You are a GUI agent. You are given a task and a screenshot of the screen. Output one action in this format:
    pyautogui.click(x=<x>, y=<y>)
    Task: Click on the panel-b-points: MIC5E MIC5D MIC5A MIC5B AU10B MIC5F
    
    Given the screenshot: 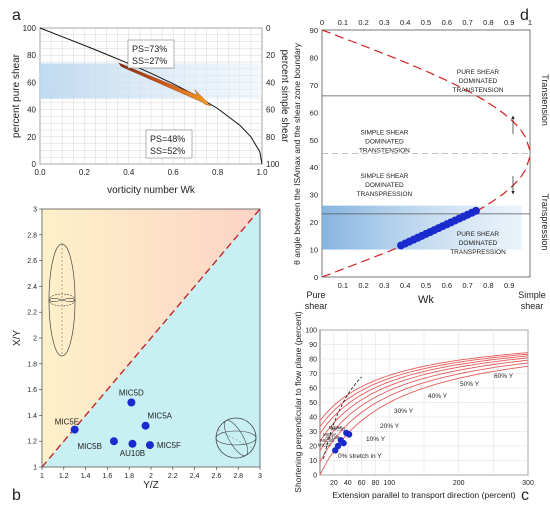 What is the action you would take?
    pyautogui.click(x=118, y=423)
    